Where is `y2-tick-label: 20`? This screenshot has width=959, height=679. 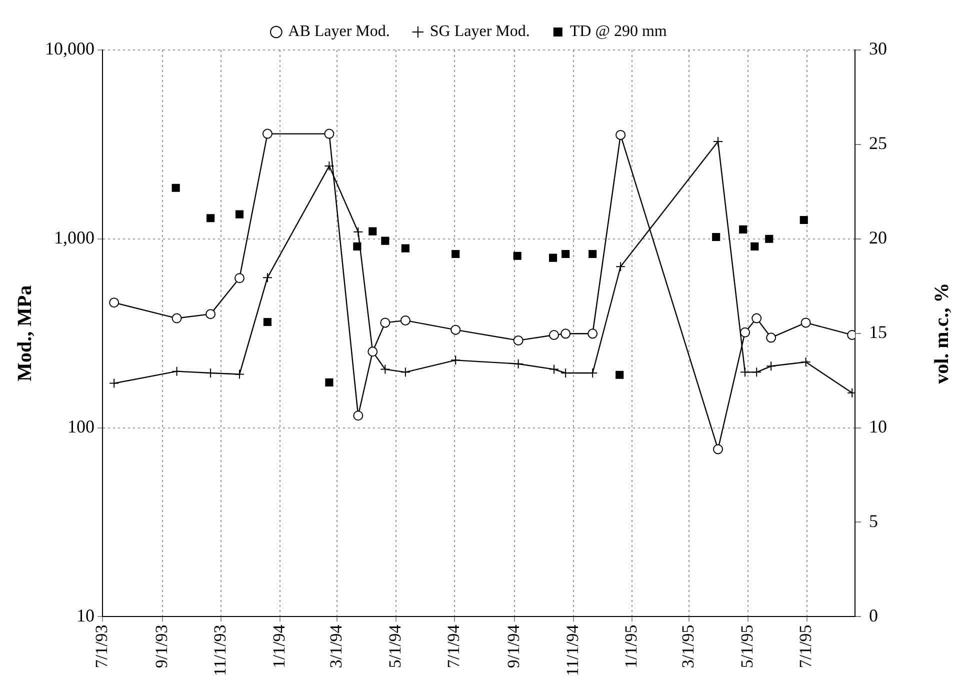 y2-tick-label: 20 is located at coordinates (878, 238).